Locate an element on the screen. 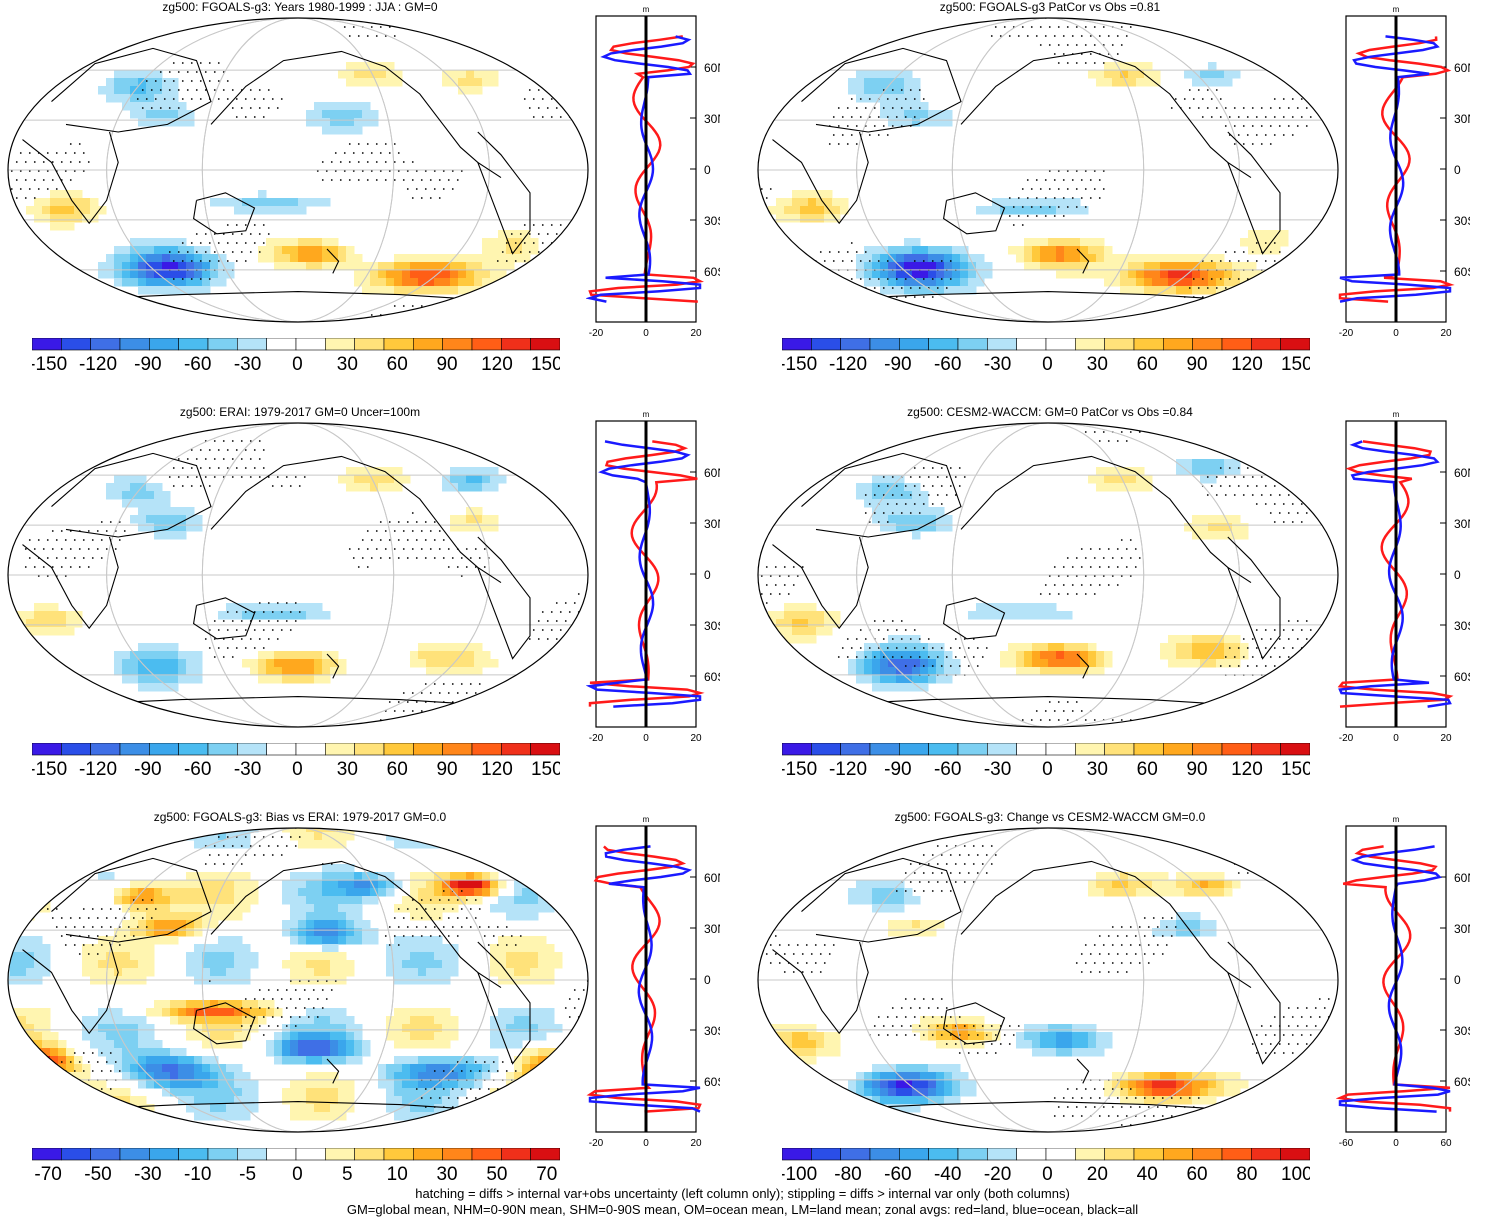 The image size is (1485, 1217). colorbar-label: 70 is located at coordinates (546, 1174).